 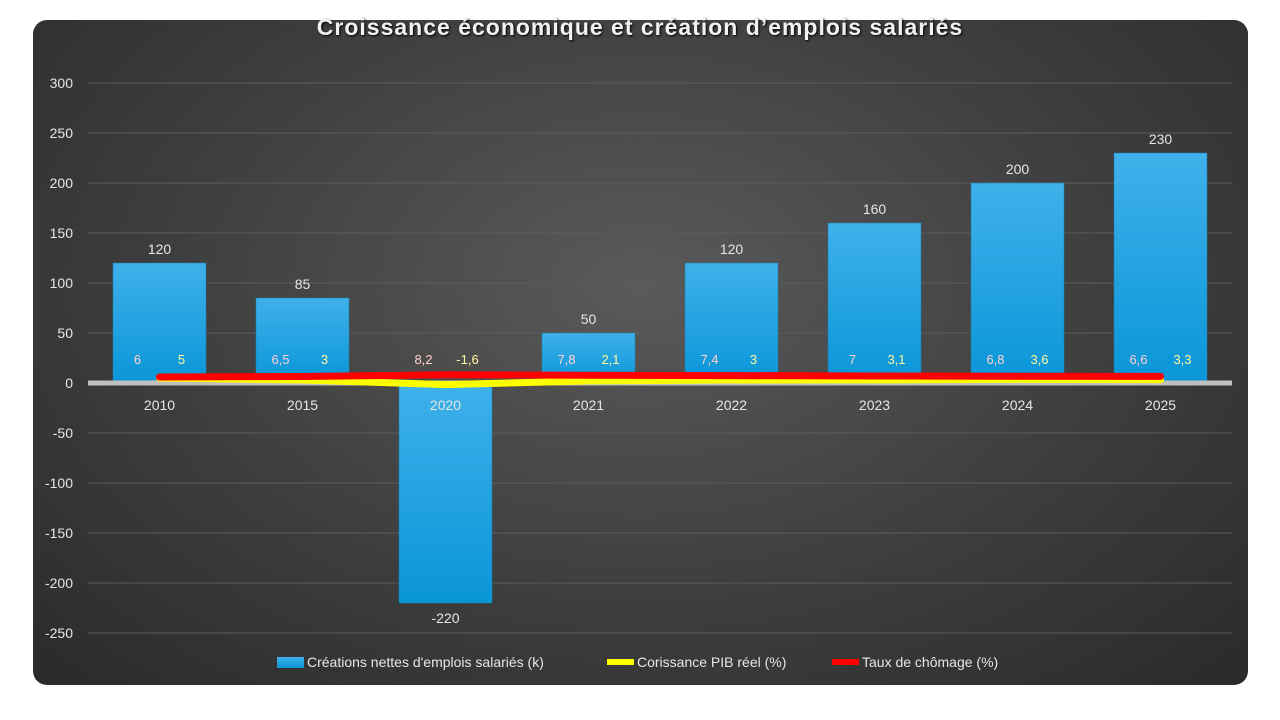 I want to click on x-tick-label: 2023, so click(x=874, y=405).